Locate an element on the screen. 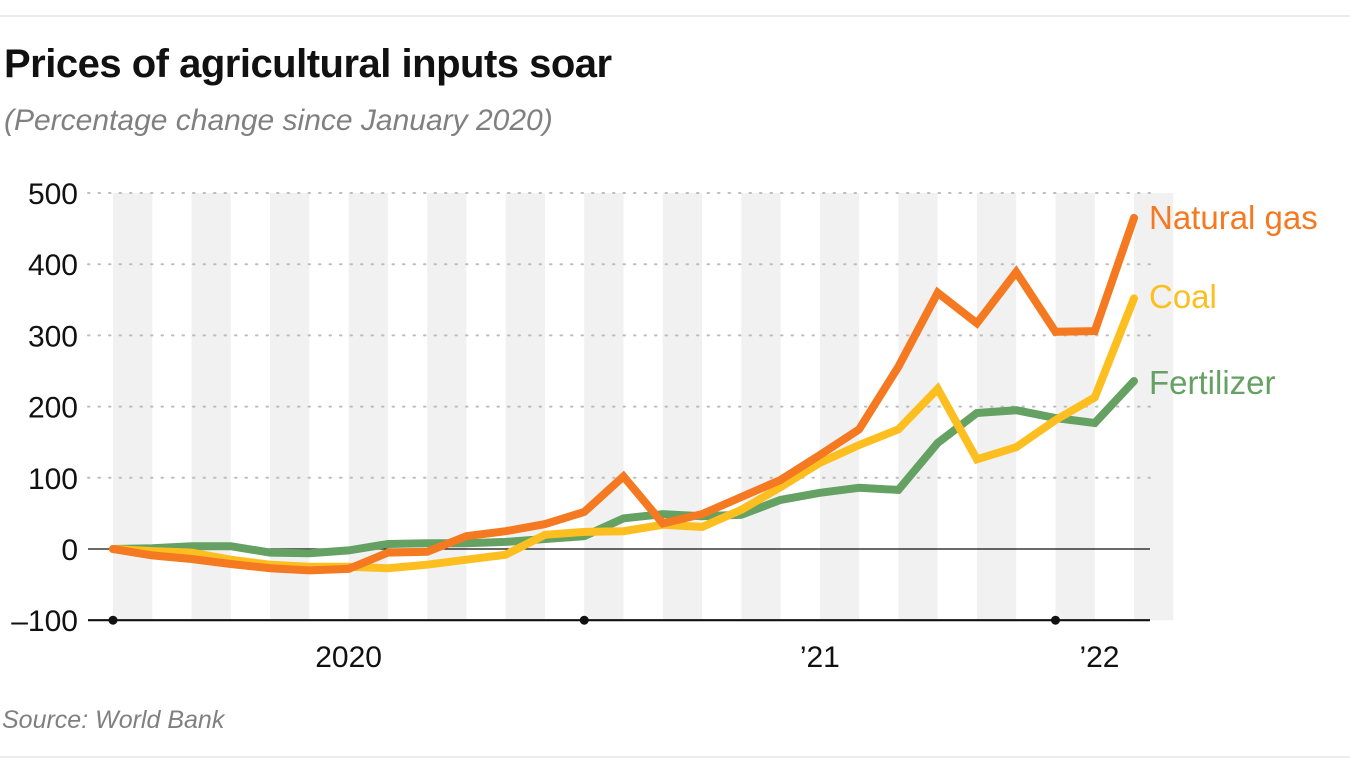 Image resolution: width=1350 pixels, height=759 pixels. y-axis: 500 400 300 200 100 0 –100 is located at coordinates (44, 408).